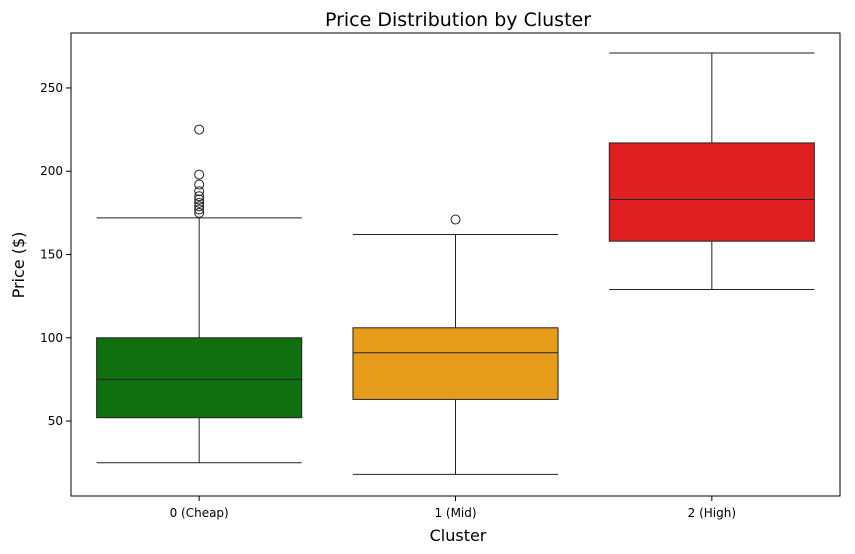  I want to click on y-axis-label: Price ($), so click(18, 265).